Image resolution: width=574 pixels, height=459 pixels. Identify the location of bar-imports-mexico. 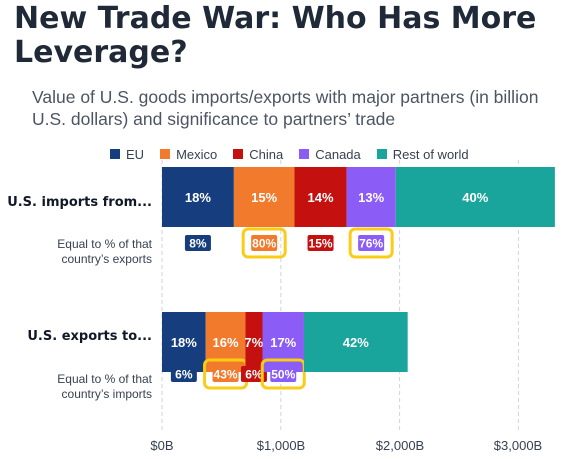
(264, 197).